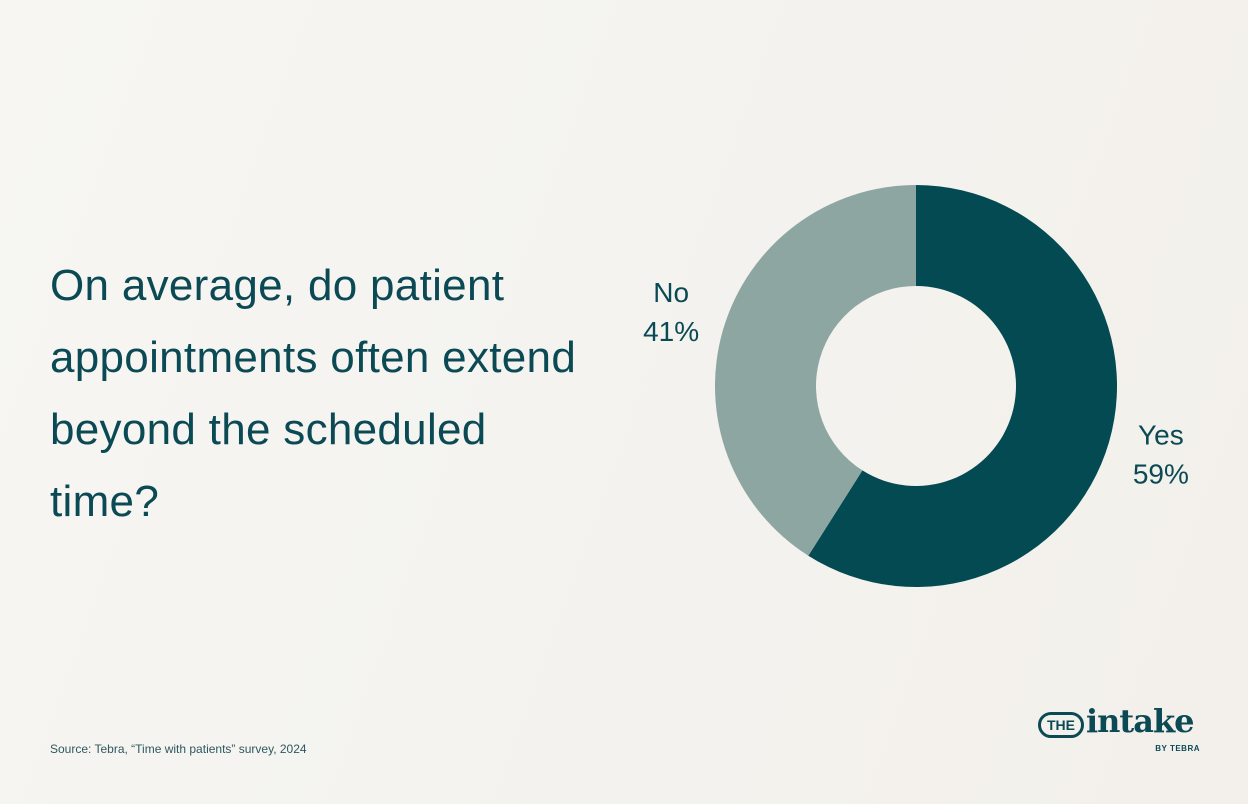 The image size is (1248, 804). What do you see at coordinates (671, 331) in the screenshot?
I see `value-label: 41%` at bounding box center [671, 331].